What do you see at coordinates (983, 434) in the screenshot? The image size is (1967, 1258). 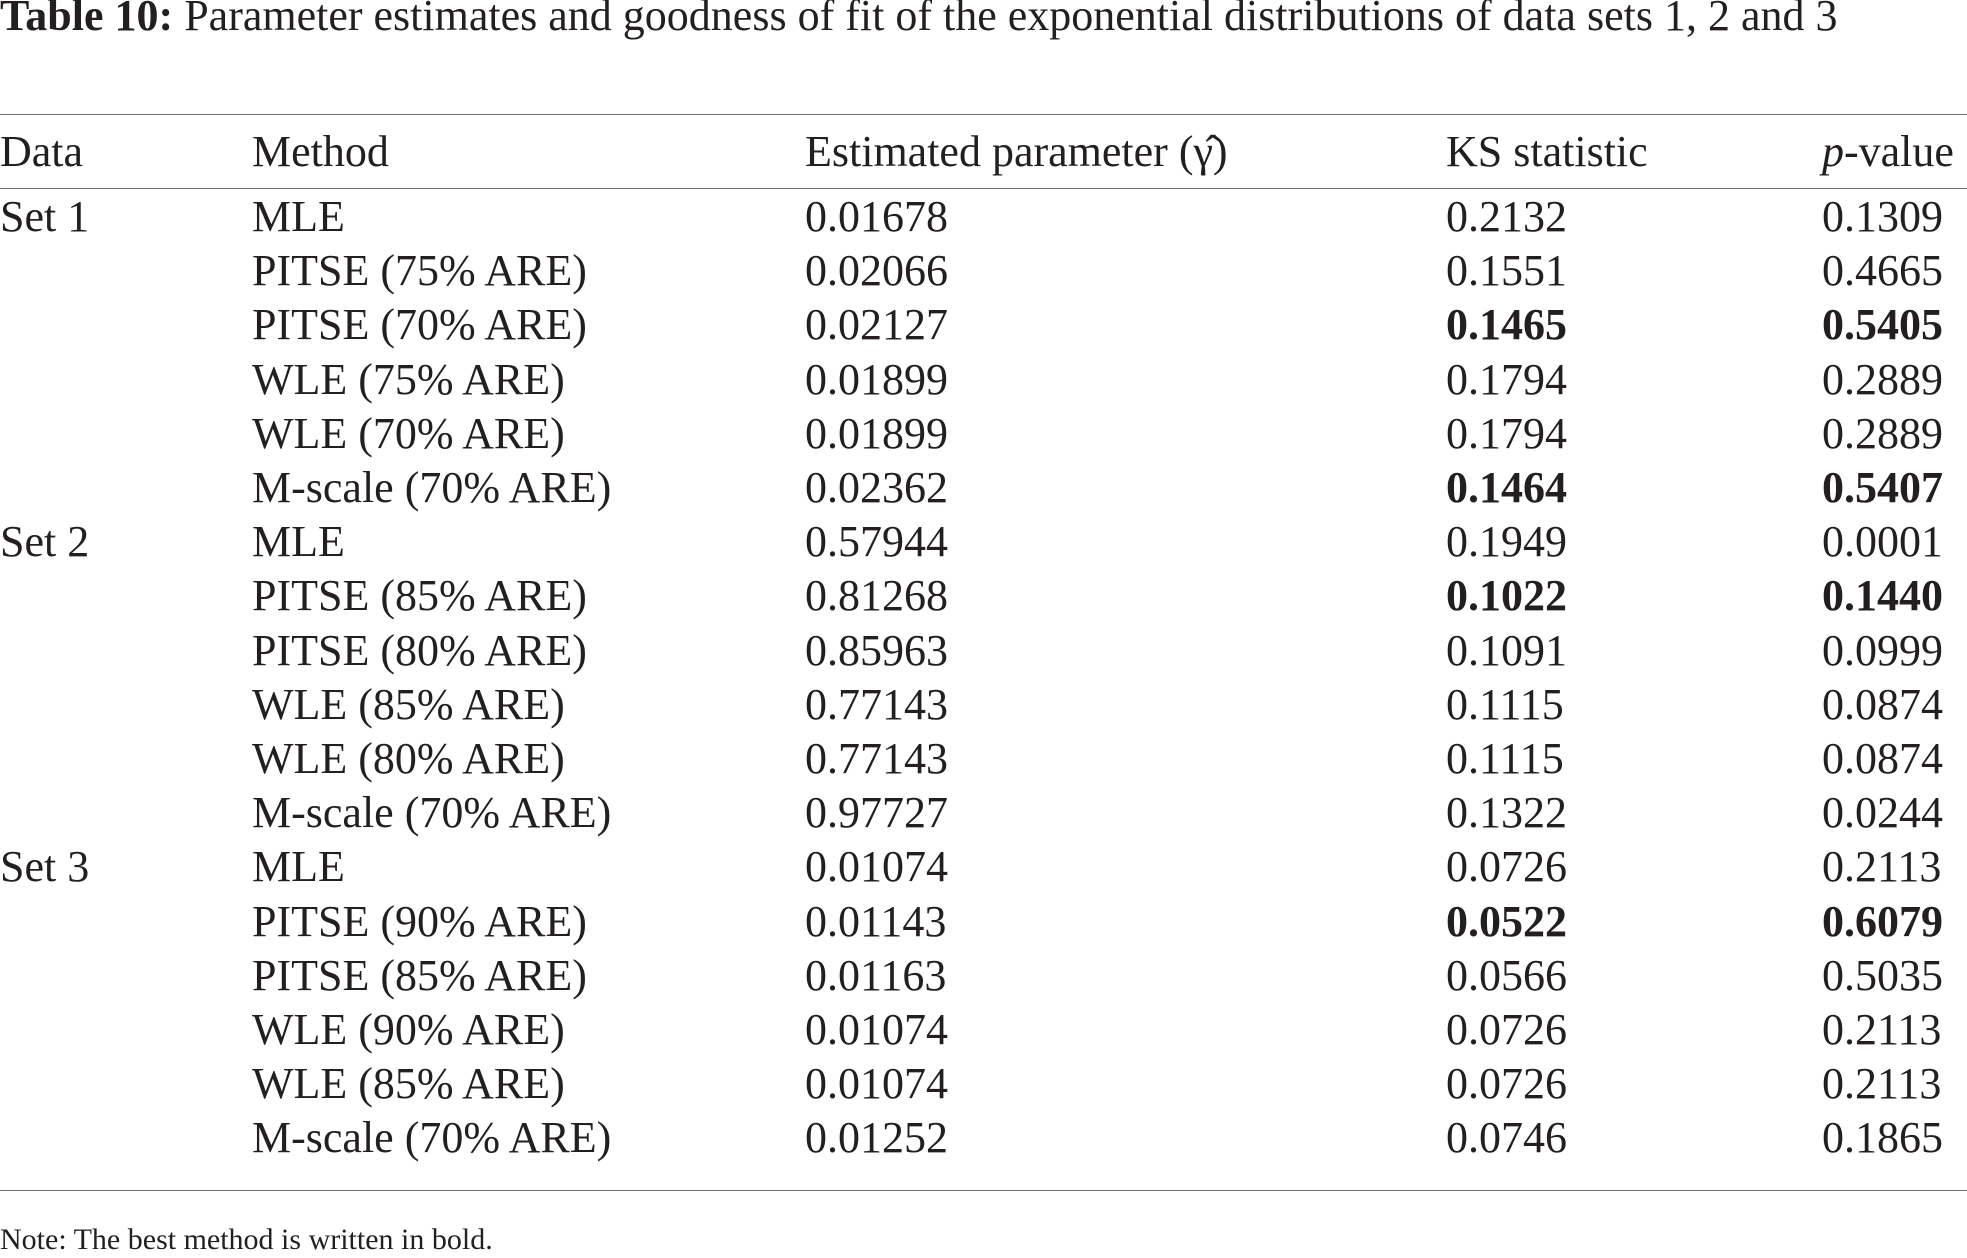 I see `table-row: WLE (70% ARE) 0.01899 0.1794 0.2889` at bounding box center [983, 434].